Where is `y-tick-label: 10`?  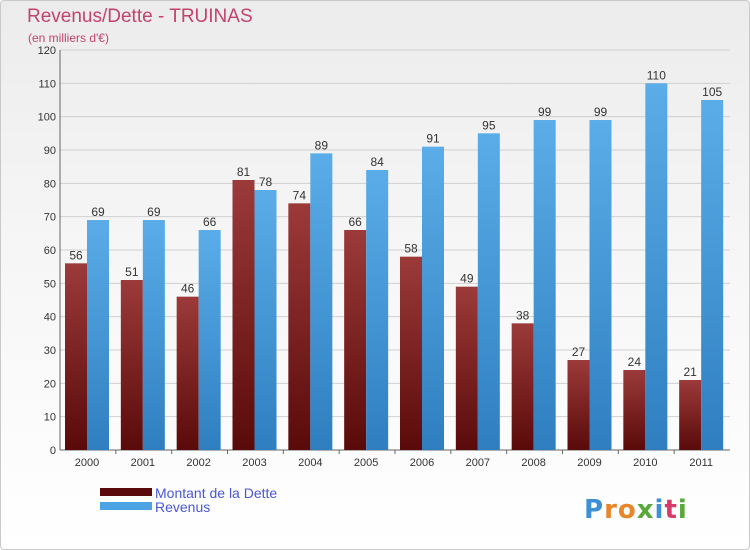 y-tick-label: 10 is located at coordinates (50, 418).